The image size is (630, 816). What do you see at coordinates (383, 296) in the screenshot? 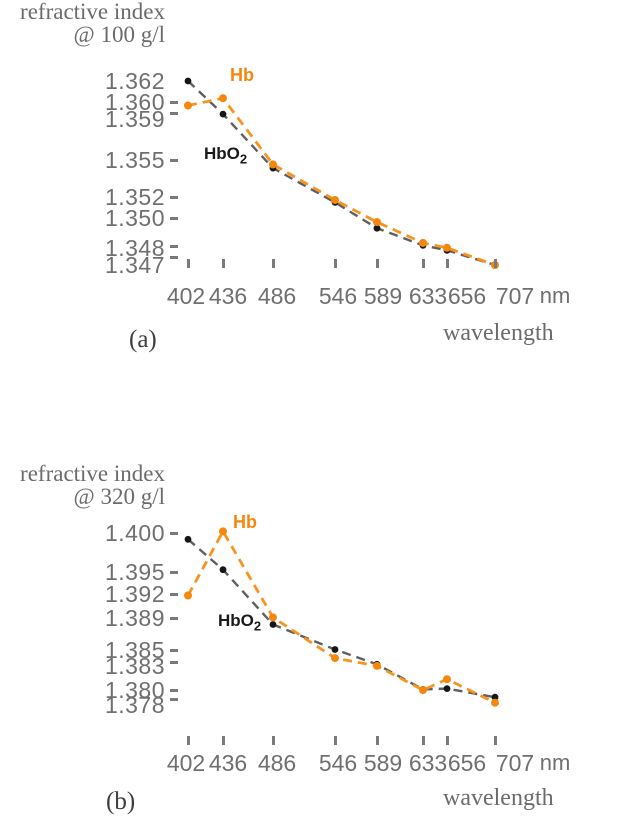
I see `x-tick-label: 589` at bounding box center [383, 296].